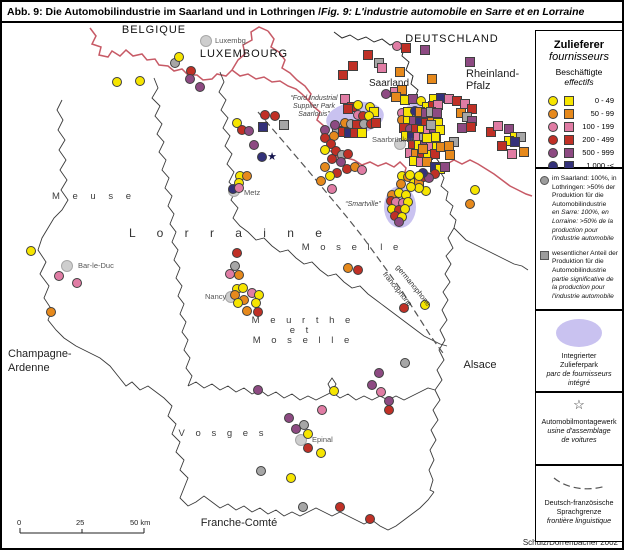 The height and width of the screenshot is (550, 624). What do you see at coordinates (579, 126) in the screenshot?
I see `legend-class-row: 100 - 199` at bounding box center [579, 126].